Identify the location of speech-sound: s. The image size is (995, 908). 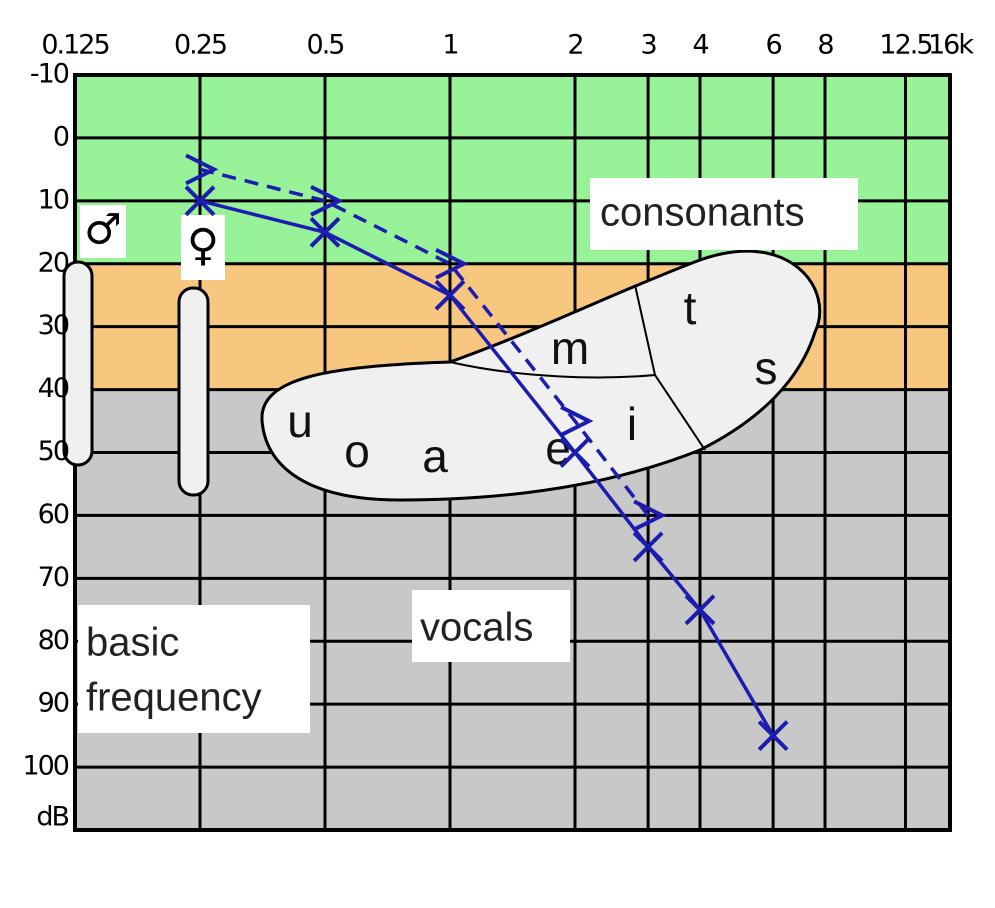
(766, 368).